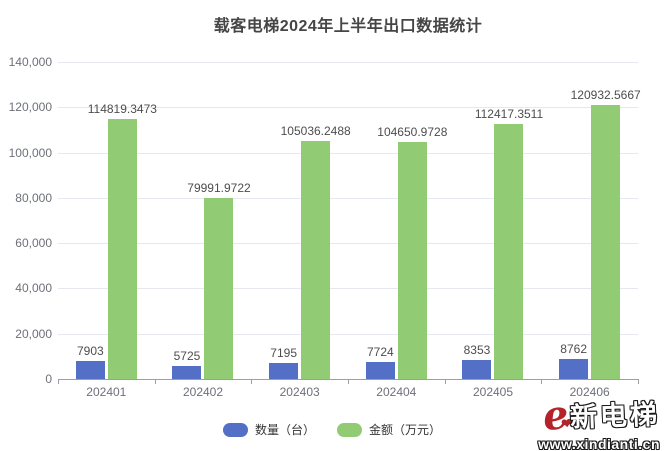 The height and width of the screenshot is (451, 664). I want to click on x-category-label-202404: 202404, so click(396, 392).